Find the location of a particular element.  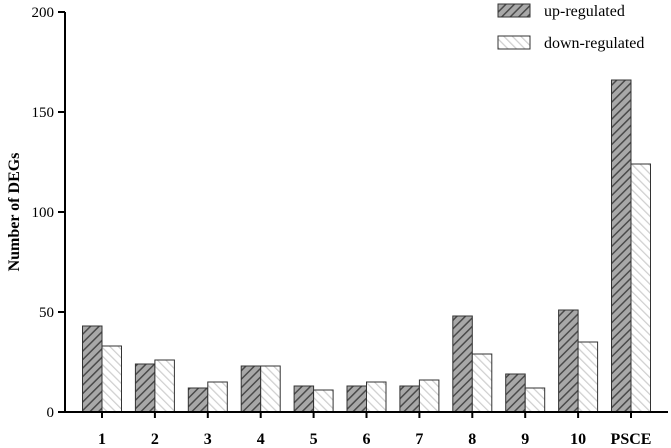

legend-swatch-down-regulated is located at coordinates (514, 42).